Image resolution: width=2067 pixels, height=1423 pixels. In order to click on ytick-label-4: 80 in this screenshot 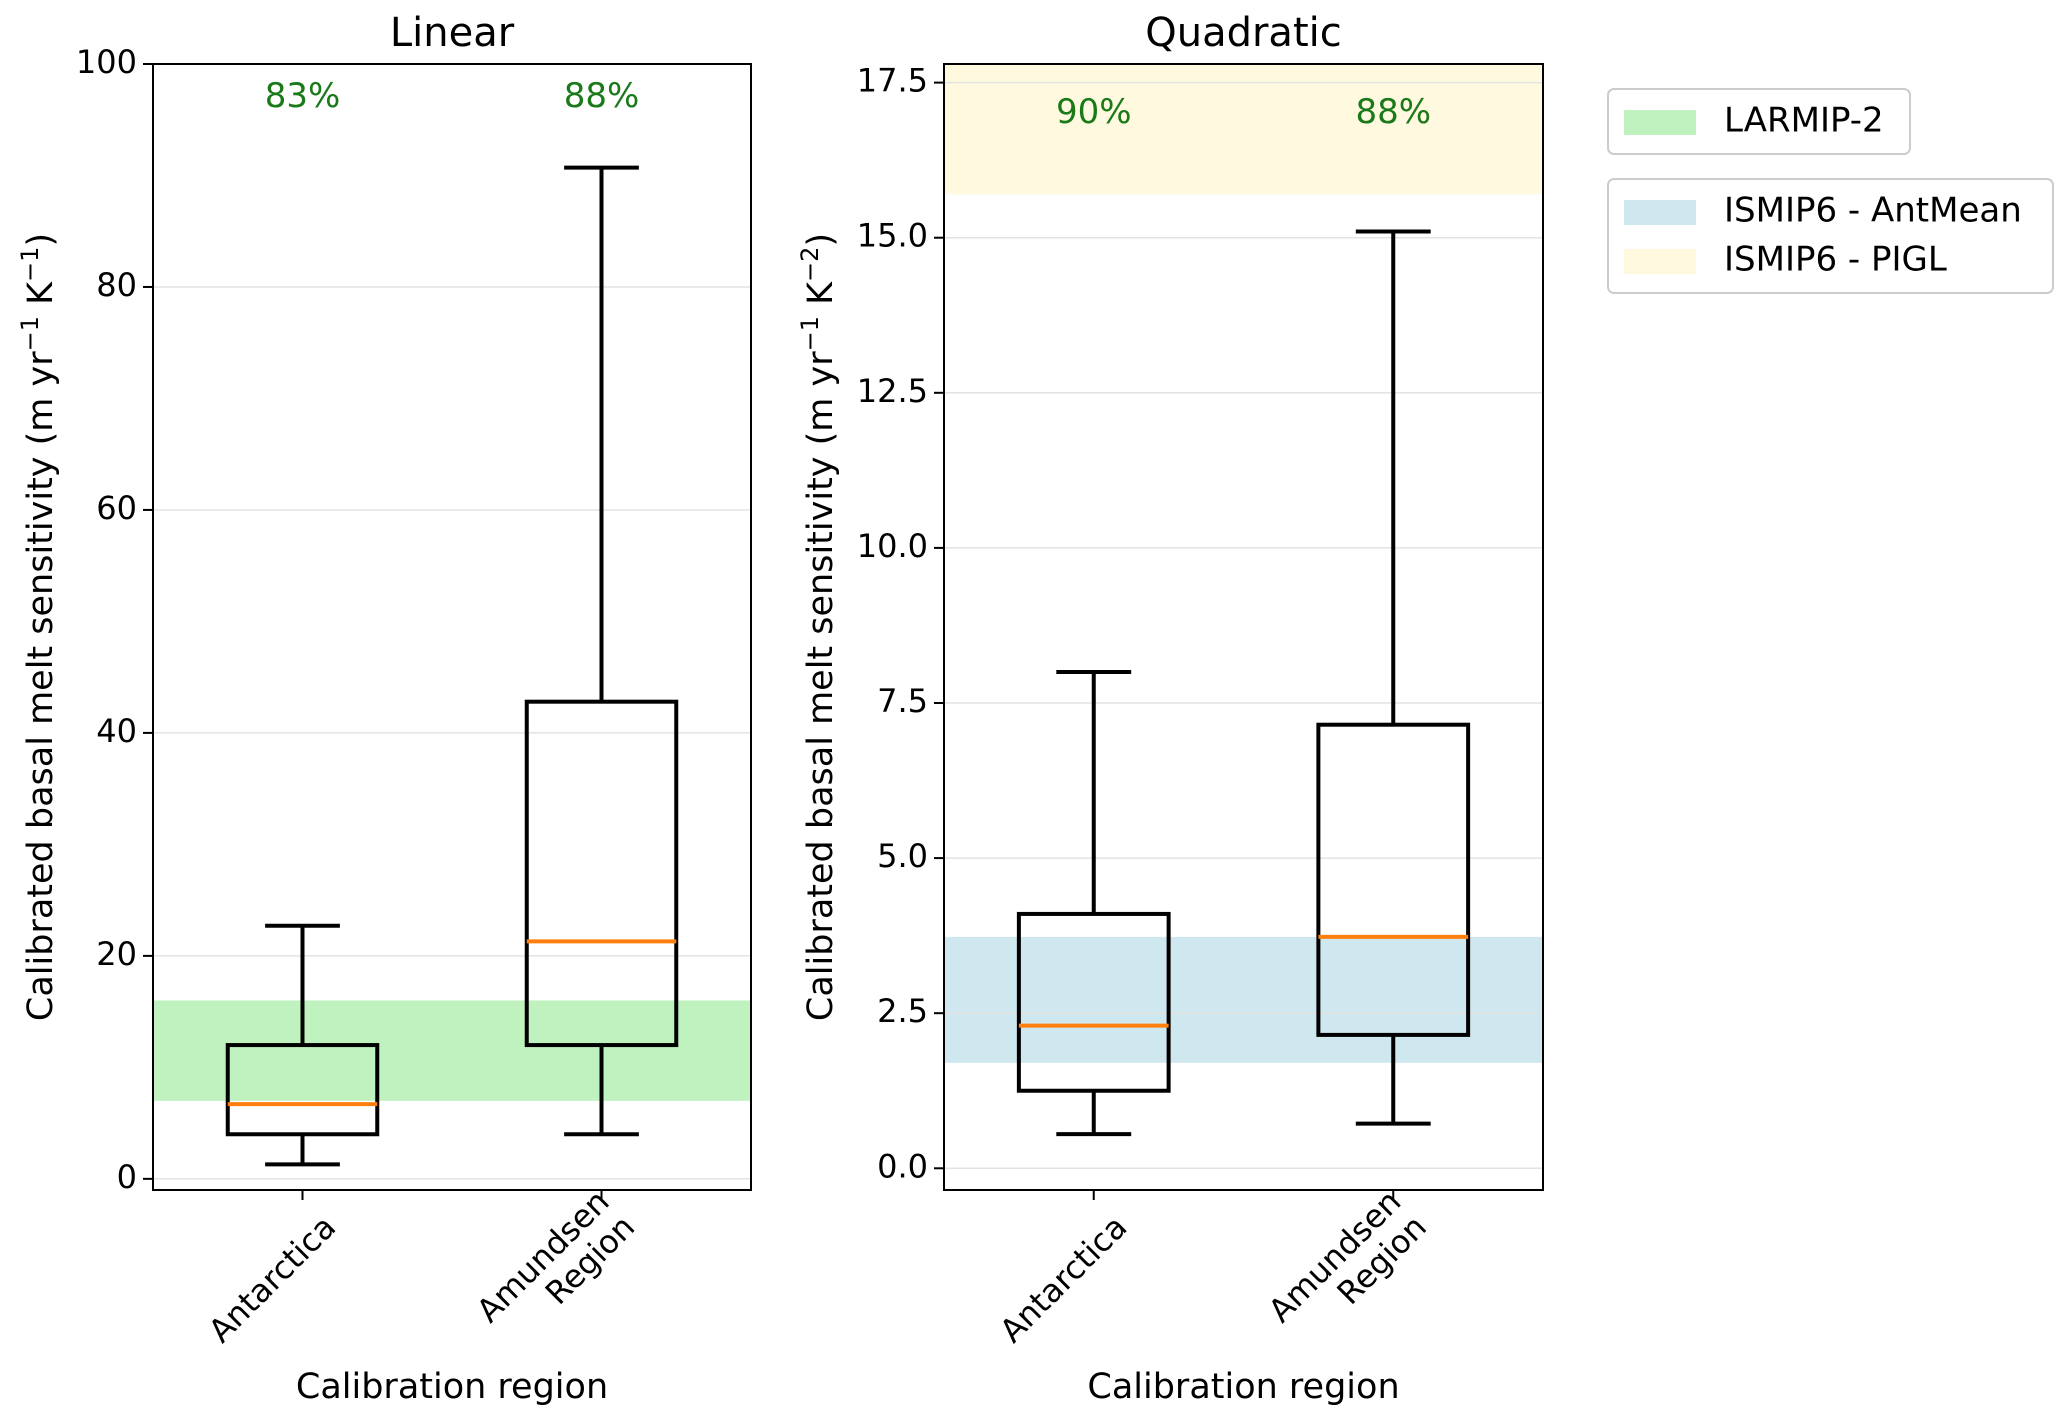, I will do `click(116, 285)`.